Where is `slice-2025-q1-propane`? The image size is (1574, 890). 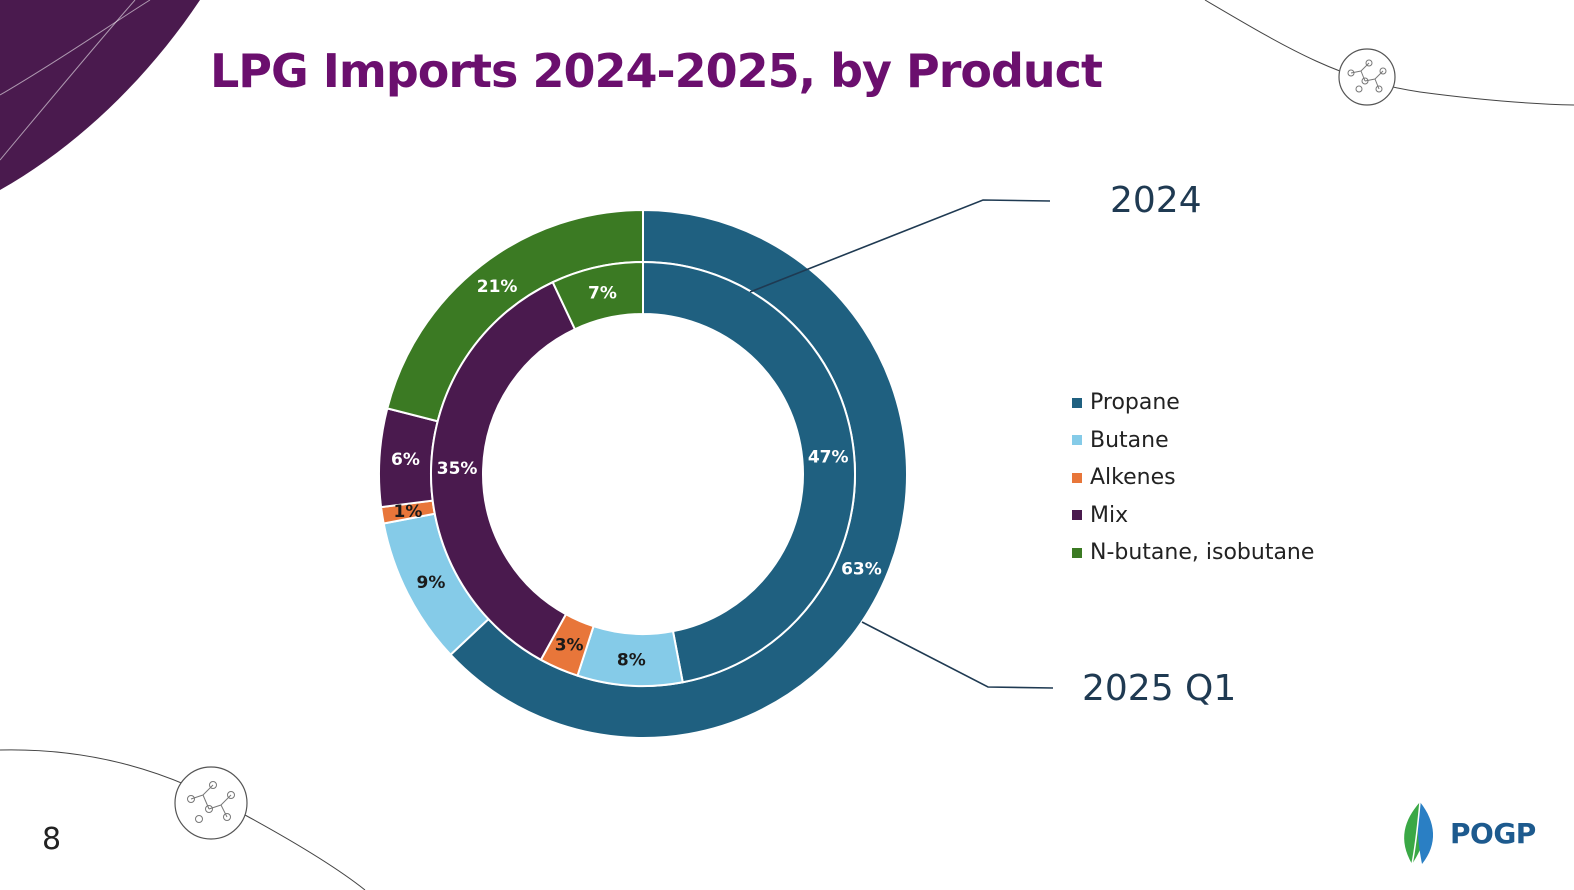
slice-2025-q1-propane is located at coordinates (749, 472).